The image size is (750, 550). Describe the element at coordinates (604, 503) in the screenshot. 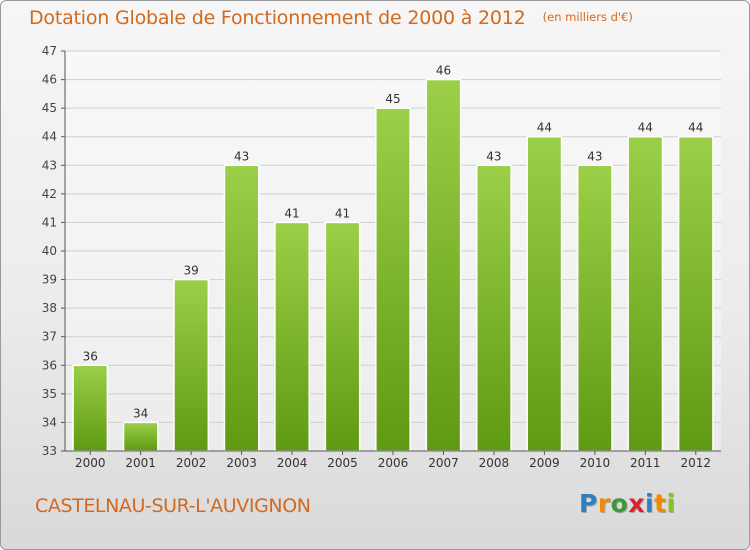

I see `logo-letter: r` at that location.